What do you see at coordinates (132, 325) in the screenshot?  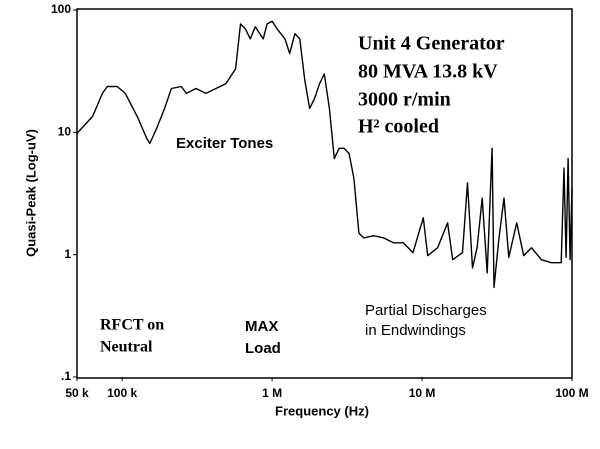 I see `annotation: RFCT on` at bounding box center [132, 325].